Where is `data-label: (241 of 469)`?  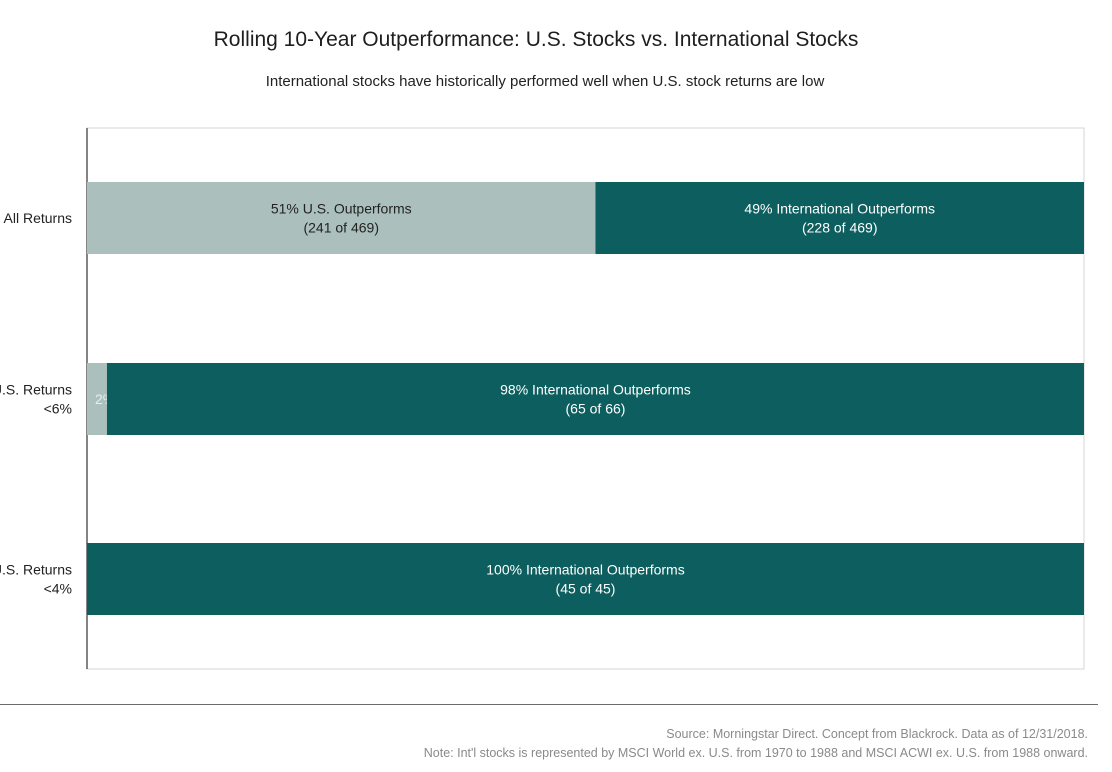
data-label: (241 of 469) is located at coordinates (341, 228).